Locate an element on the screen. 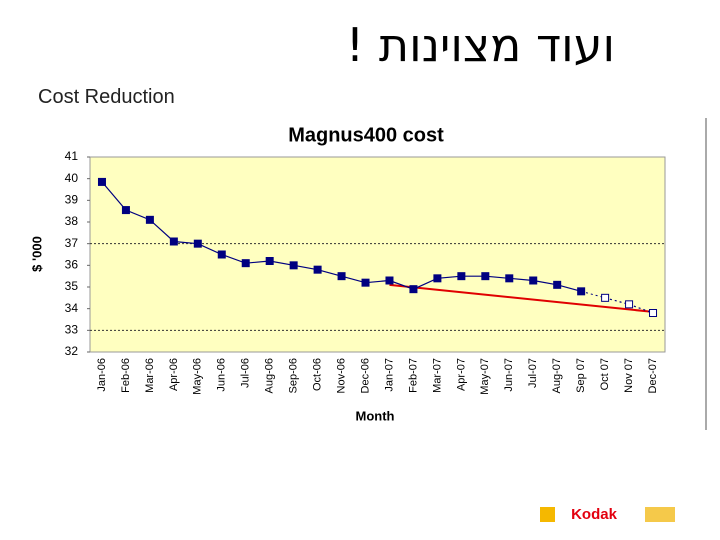 Image resolution: width=720 pixels, height=540 pixels. x-tick-label: May-06 is located at coordinates (198, 376).